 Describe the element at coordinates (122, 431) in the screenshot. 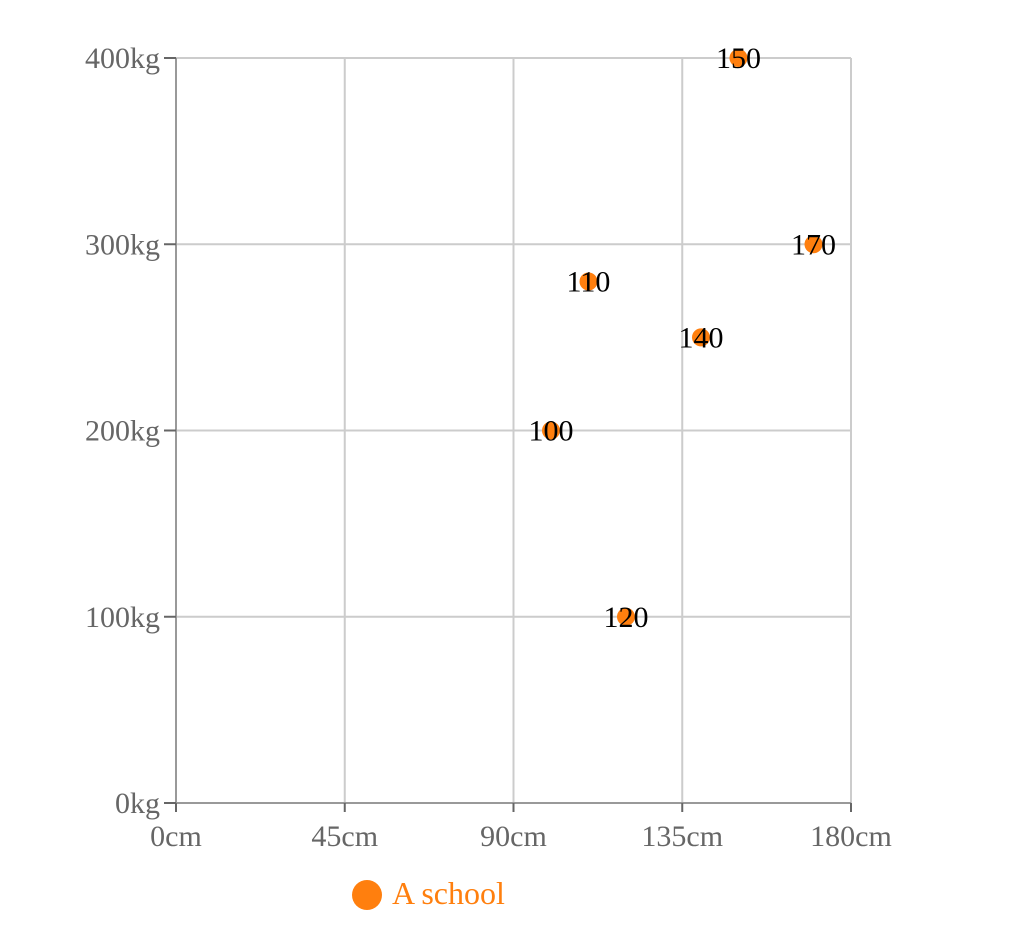

I see `y-tick-label: 200kg` at that location.